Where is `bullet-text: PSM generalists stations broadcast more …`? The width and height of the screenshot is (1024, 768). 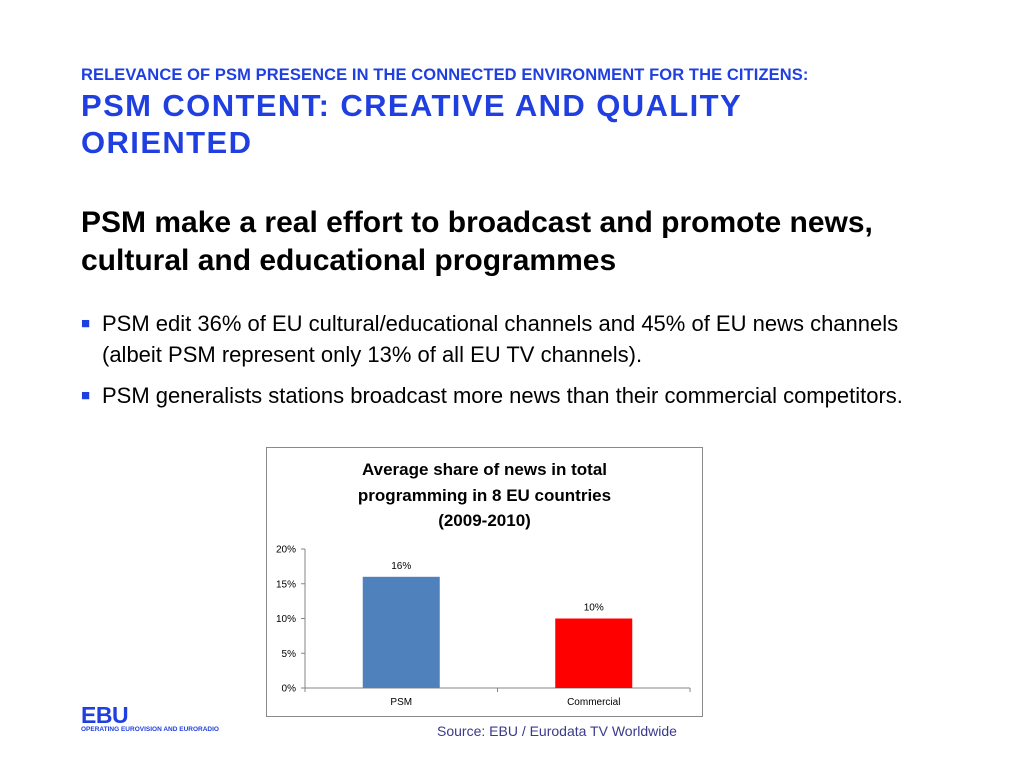
bullet-text: PSM generalists stations broadcast more … is located at coordinates (502, 395).